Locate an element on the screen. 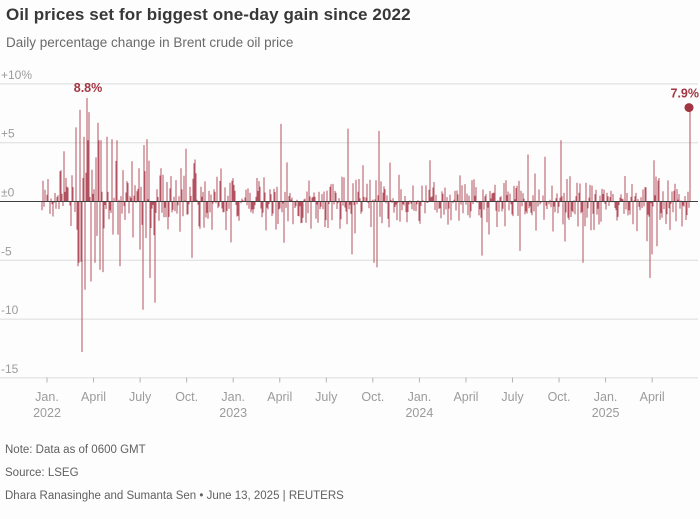  annotations: 8.8% 7.9% is located at coordinates (387, 97).